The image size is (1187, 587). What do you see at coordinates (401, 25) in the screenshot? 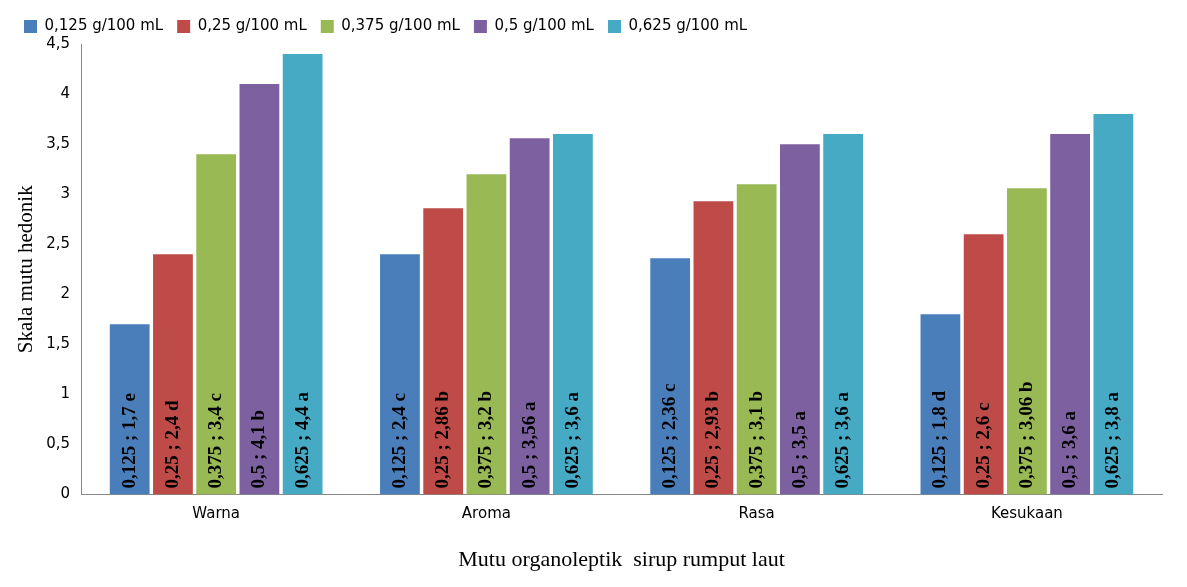
I see `legend-label: 0,375 g/100 mL` at bounding box center [401, 25].